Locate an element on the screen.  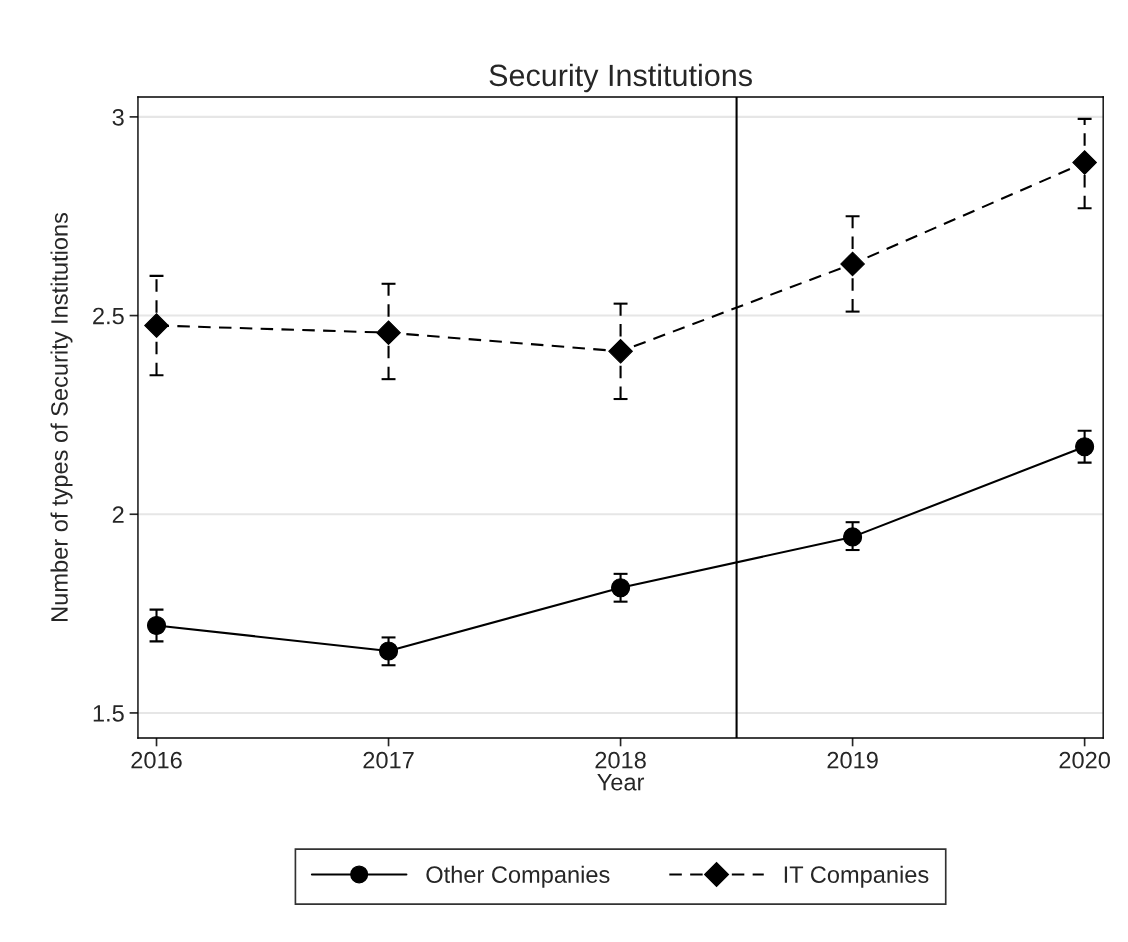
y-tick-label: 1.5 is located at coordinates (108, 713).